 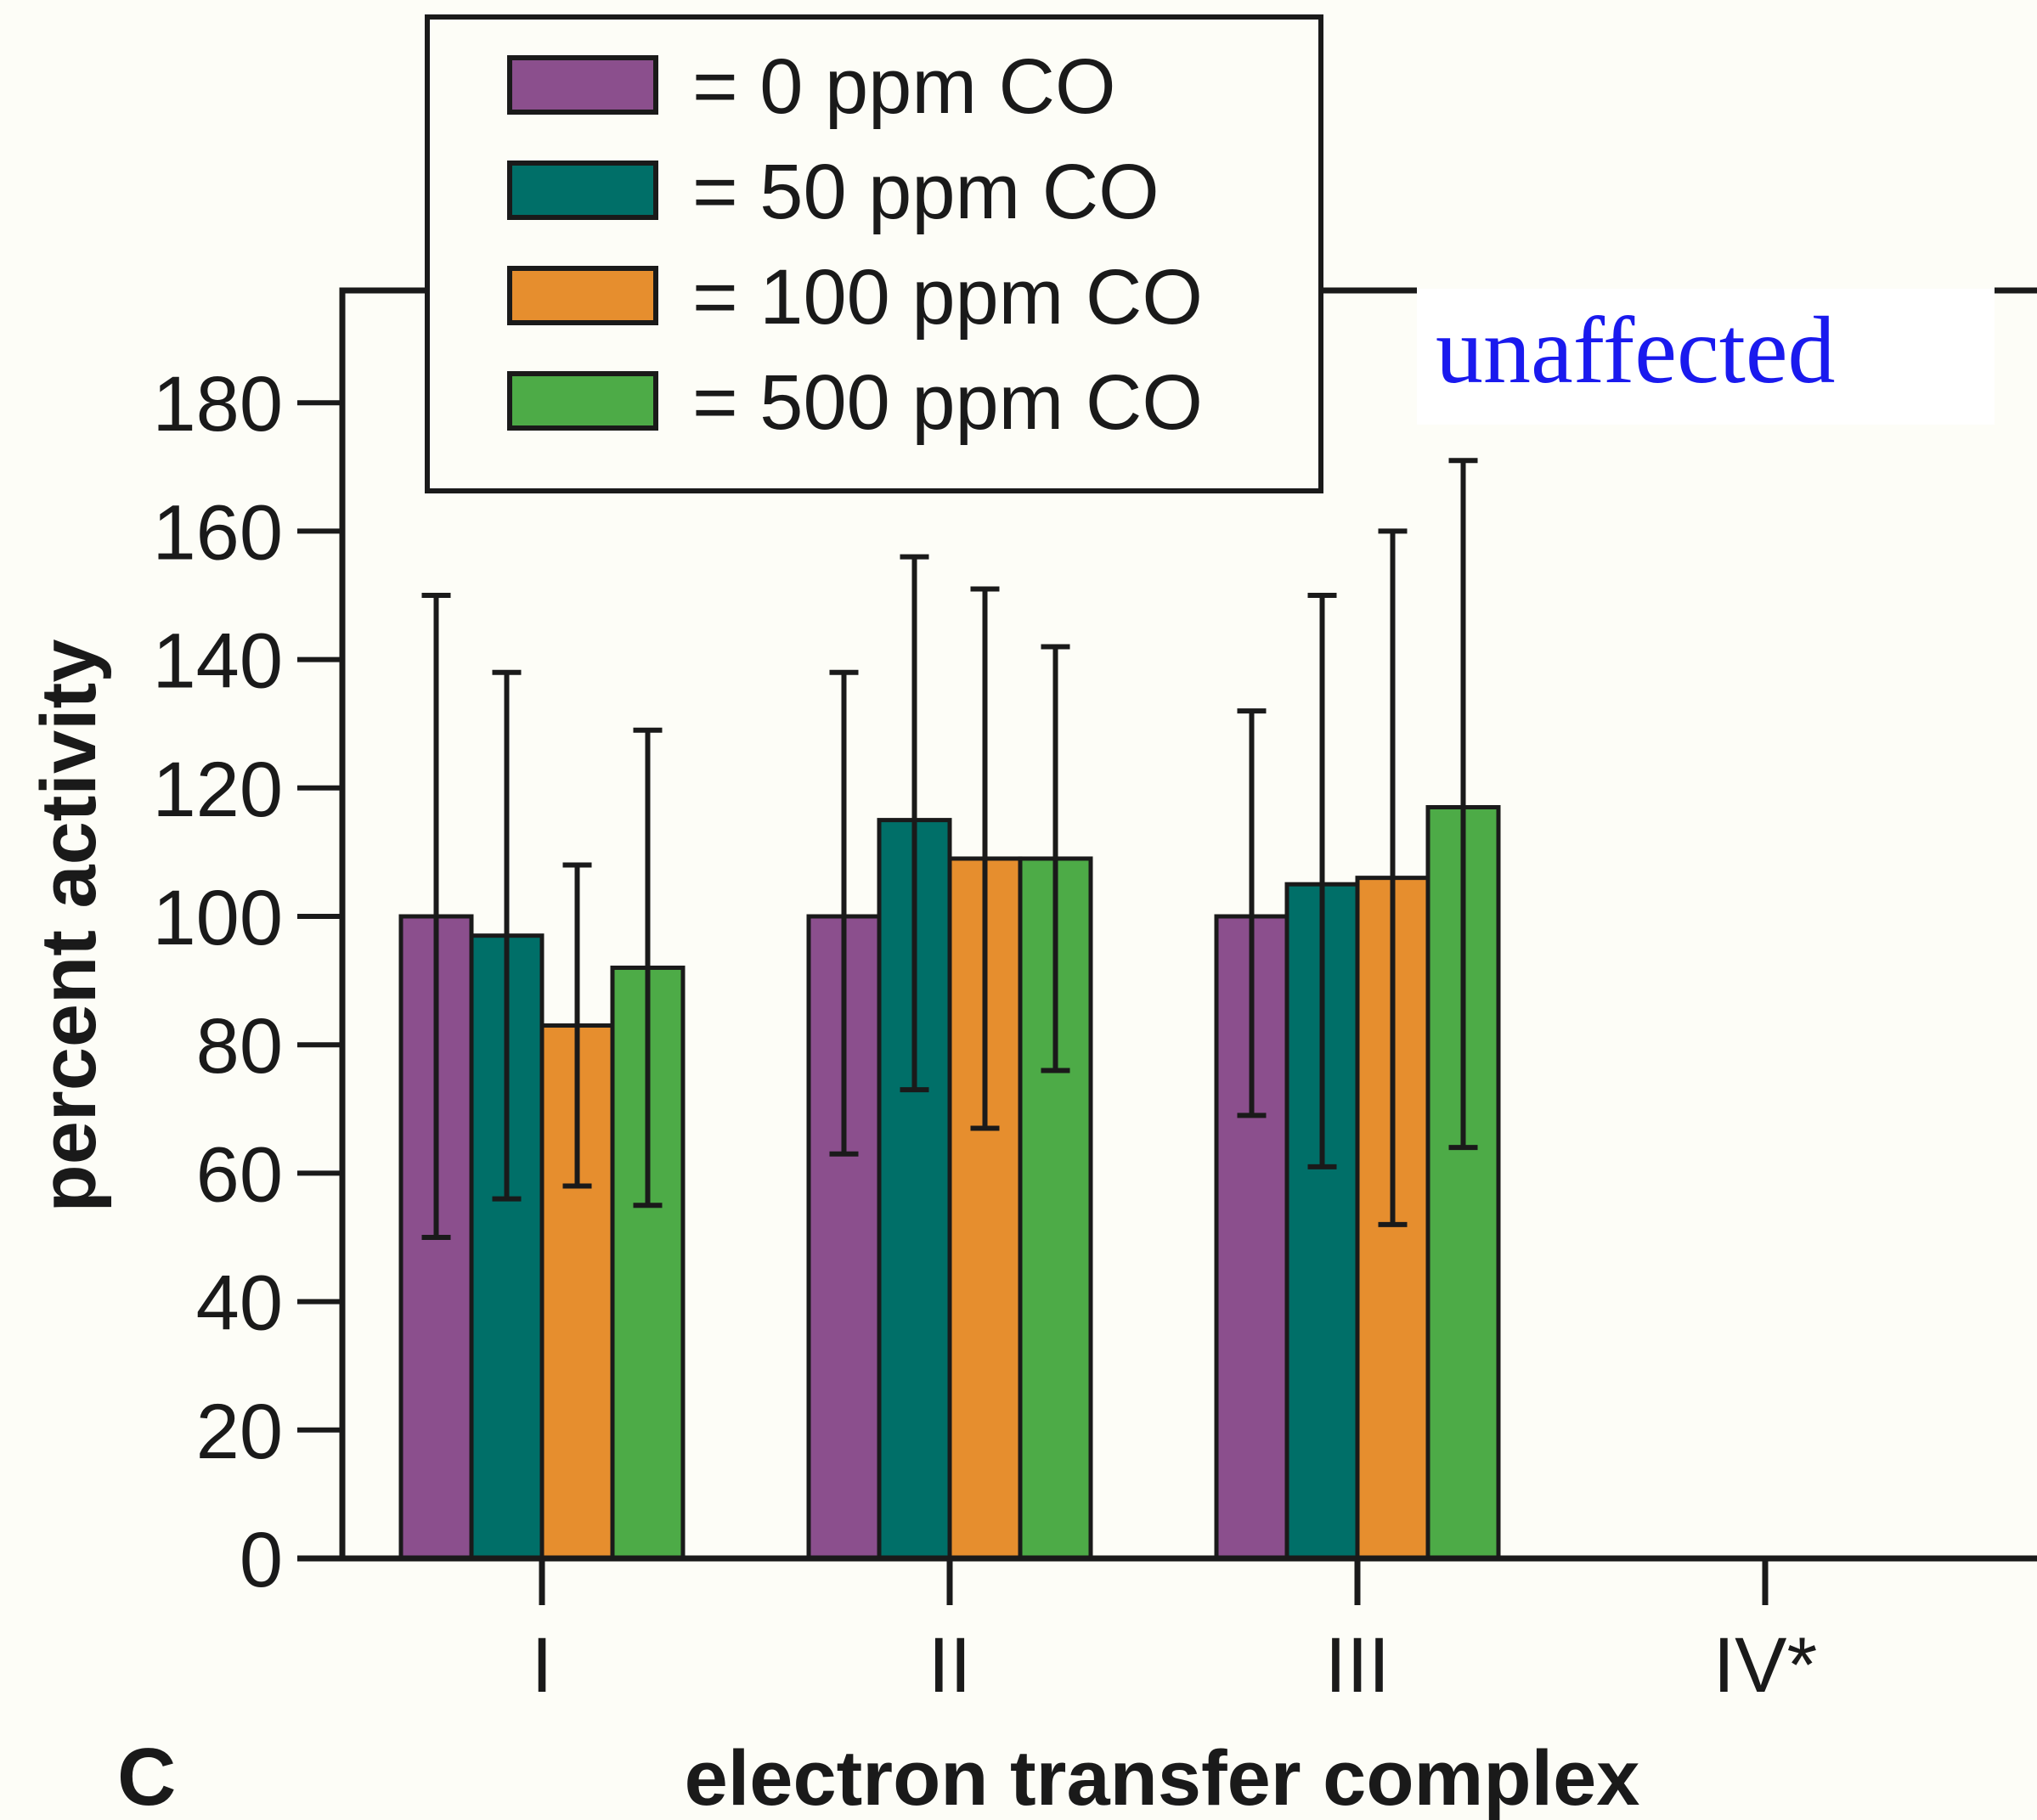 What do you see at coordinates (218, 661) in the screenshot?
I see `y-tick-label: 140` at bounding box center [218, 661].